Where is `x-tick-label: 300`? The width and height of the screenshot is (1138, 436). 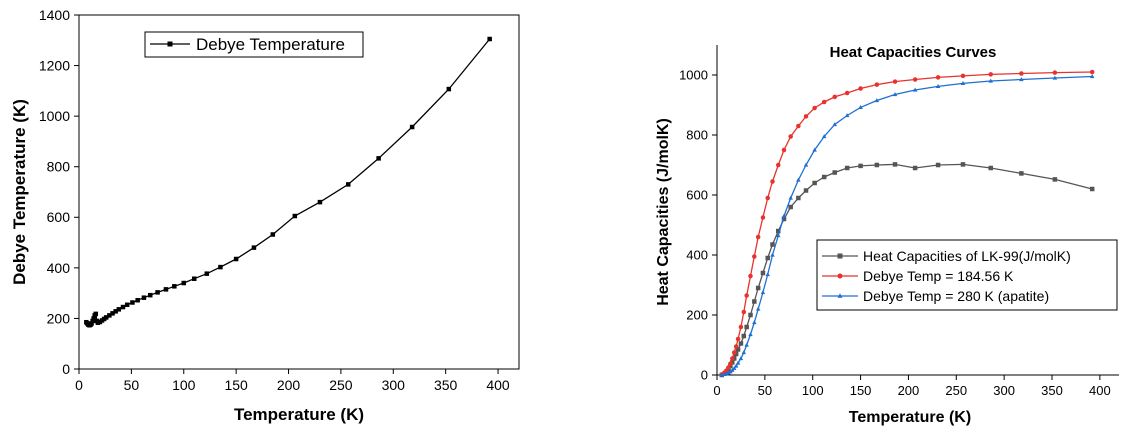
x-tick-label: 300 is located at coordinates (394, 385).